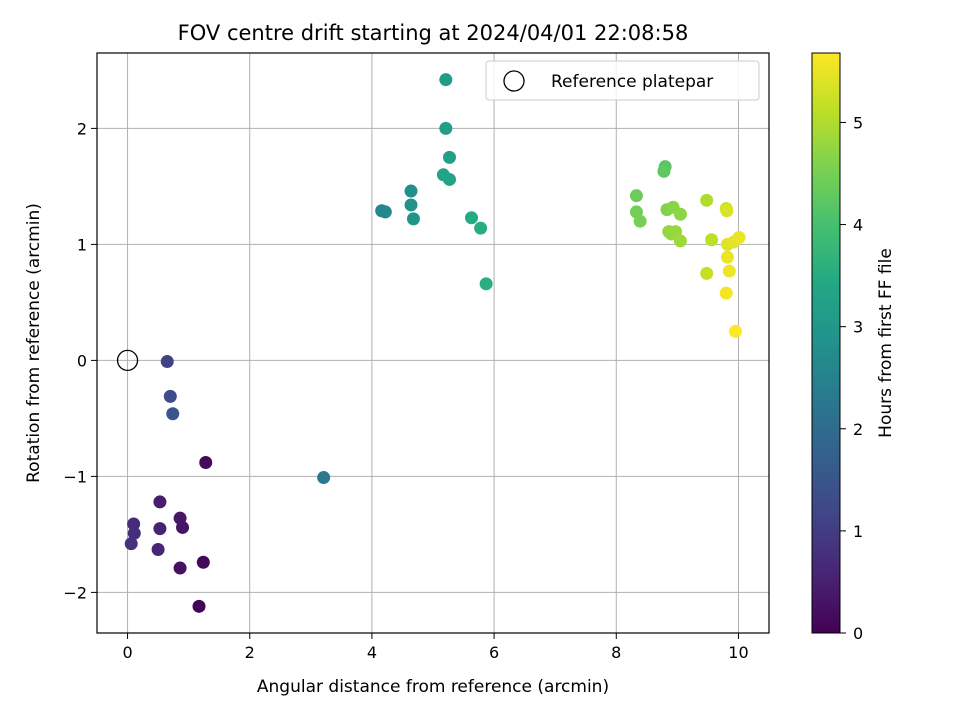 The image size is (960, 720). Describe the element at coordinates (514, 81) in the screenshot. I see `legend-marker-circle` at that location.